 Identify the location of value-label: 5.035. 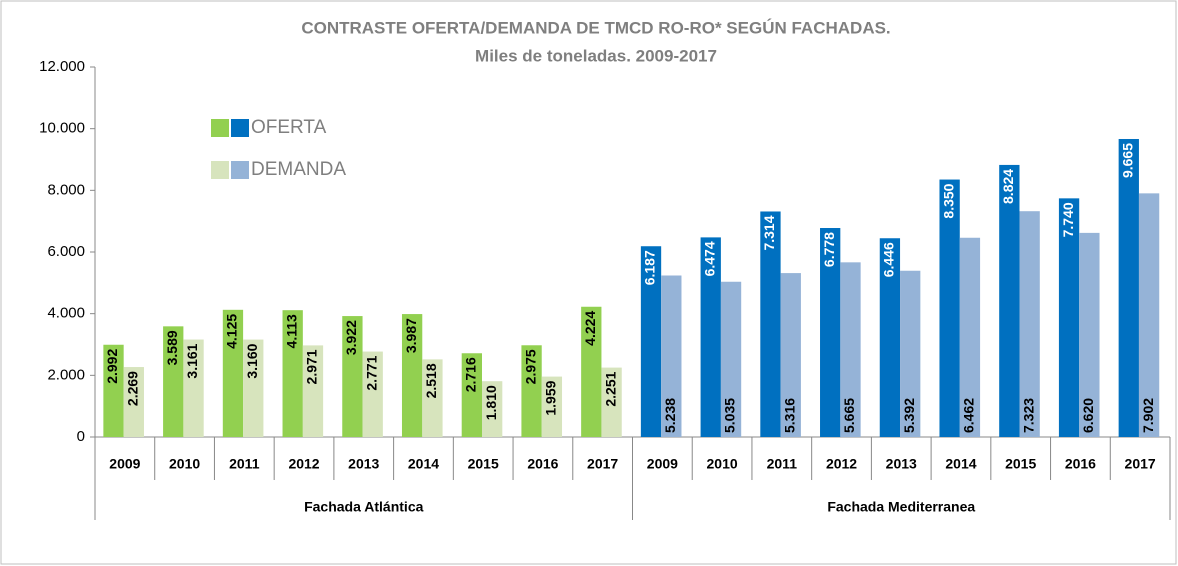
(730, 415).